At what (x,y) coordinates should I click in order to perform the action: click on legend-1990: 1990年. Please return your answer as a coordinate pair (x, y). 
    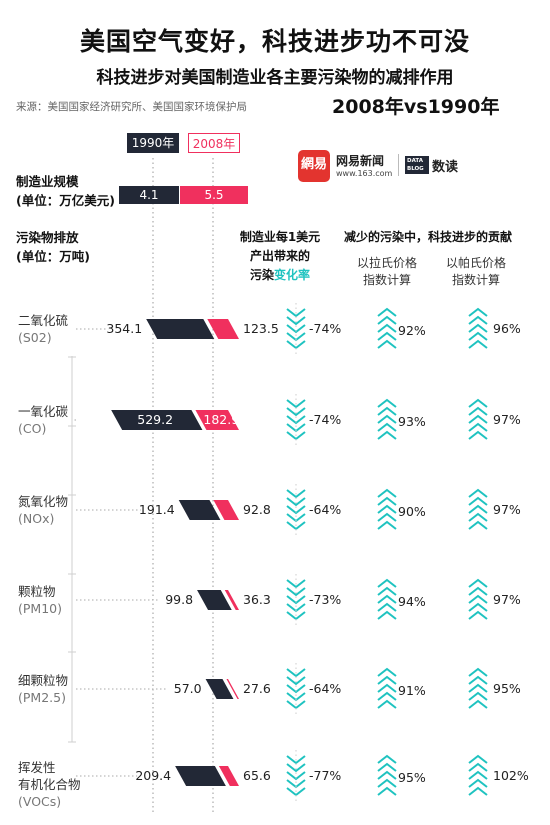
    Looking at the image, I should click on (153, 143).